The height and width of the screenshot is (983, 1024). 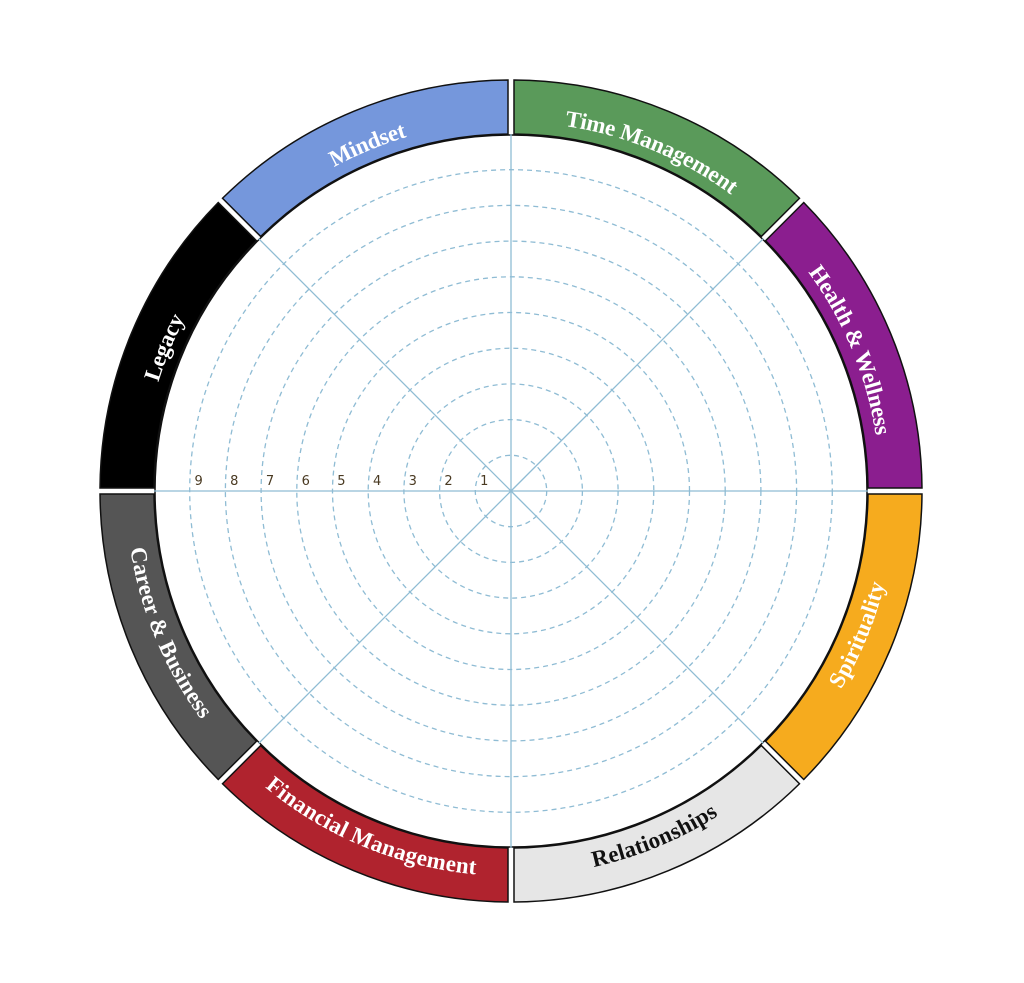 I want to click on segment-financial-management, so click(x=365, y=823).